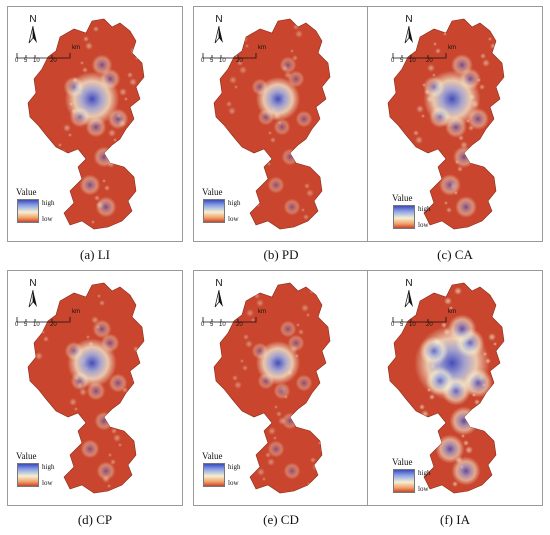 The height and width of the screenshot is (535, 550). I want to click on map-panel-cp: N km 0 5 10 20 Value high low, so click(95, 388).